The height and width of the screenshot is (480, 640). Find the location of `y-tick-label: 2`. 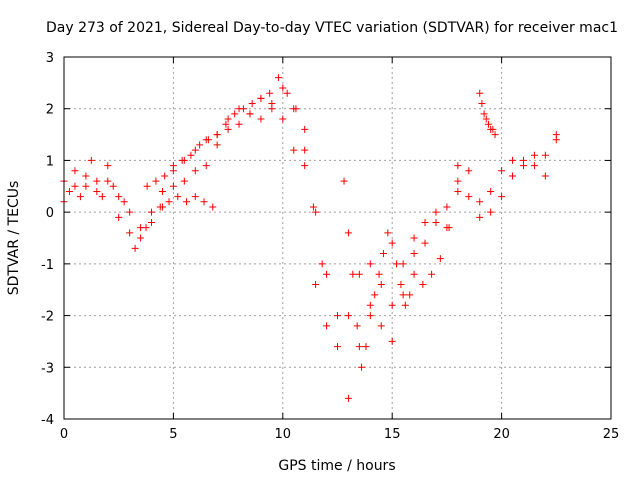

y-tick-label: 2 is located at coordinates (50, 110).